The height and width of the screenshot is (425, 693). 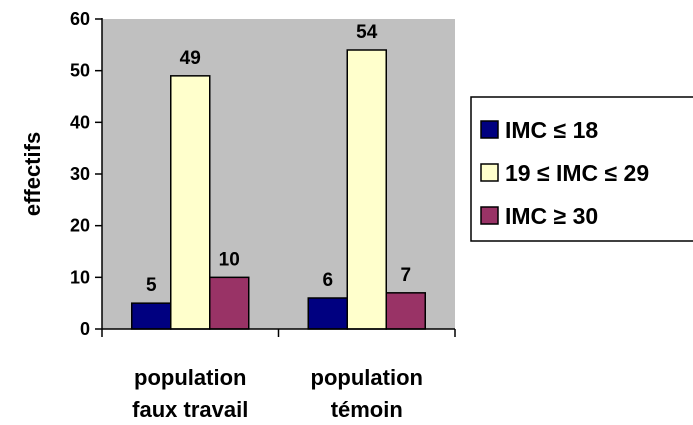 I want to click on y-tick-label: 0, so click(x=85, y=329).